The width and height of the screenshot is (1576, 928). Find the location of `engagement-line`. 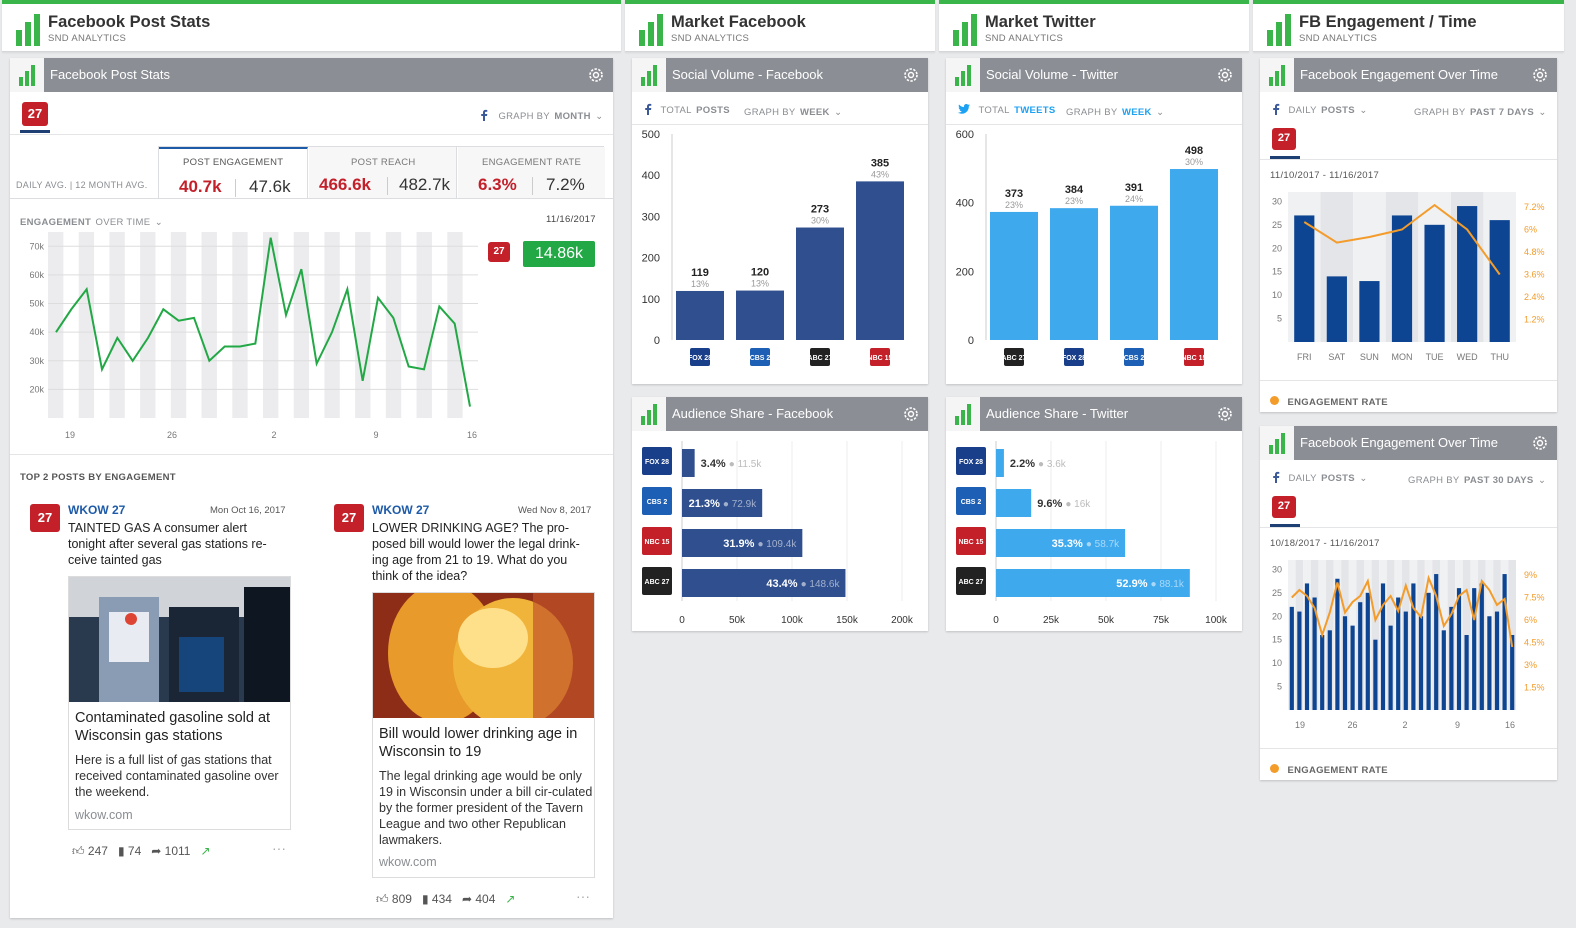

engagement-line is located at coordinates (263, 322).